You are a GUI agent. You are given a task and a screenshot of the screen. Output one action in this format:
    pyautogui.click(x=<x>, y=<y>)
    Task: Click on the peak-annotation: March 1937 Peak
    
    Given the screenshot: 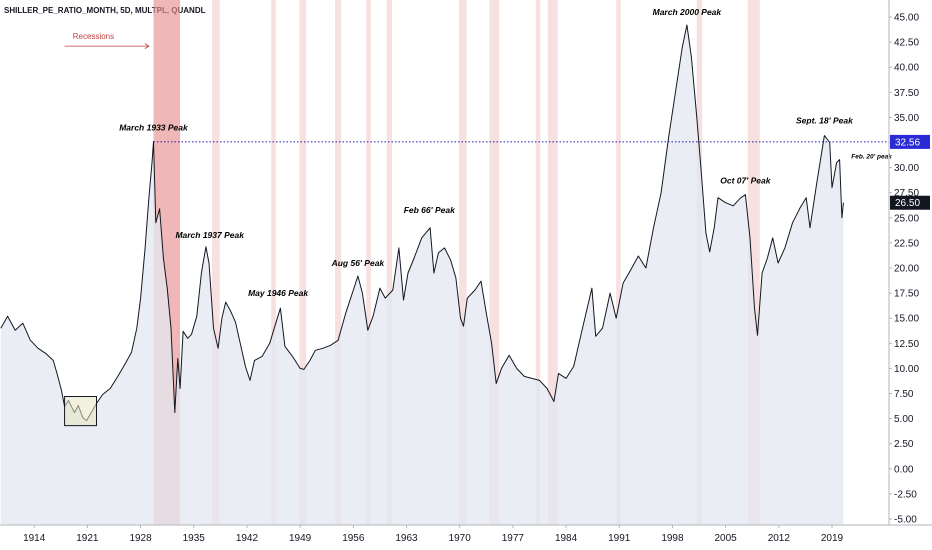 What is the action you would take?
    pyautogui.click(x=210, y=235)
    